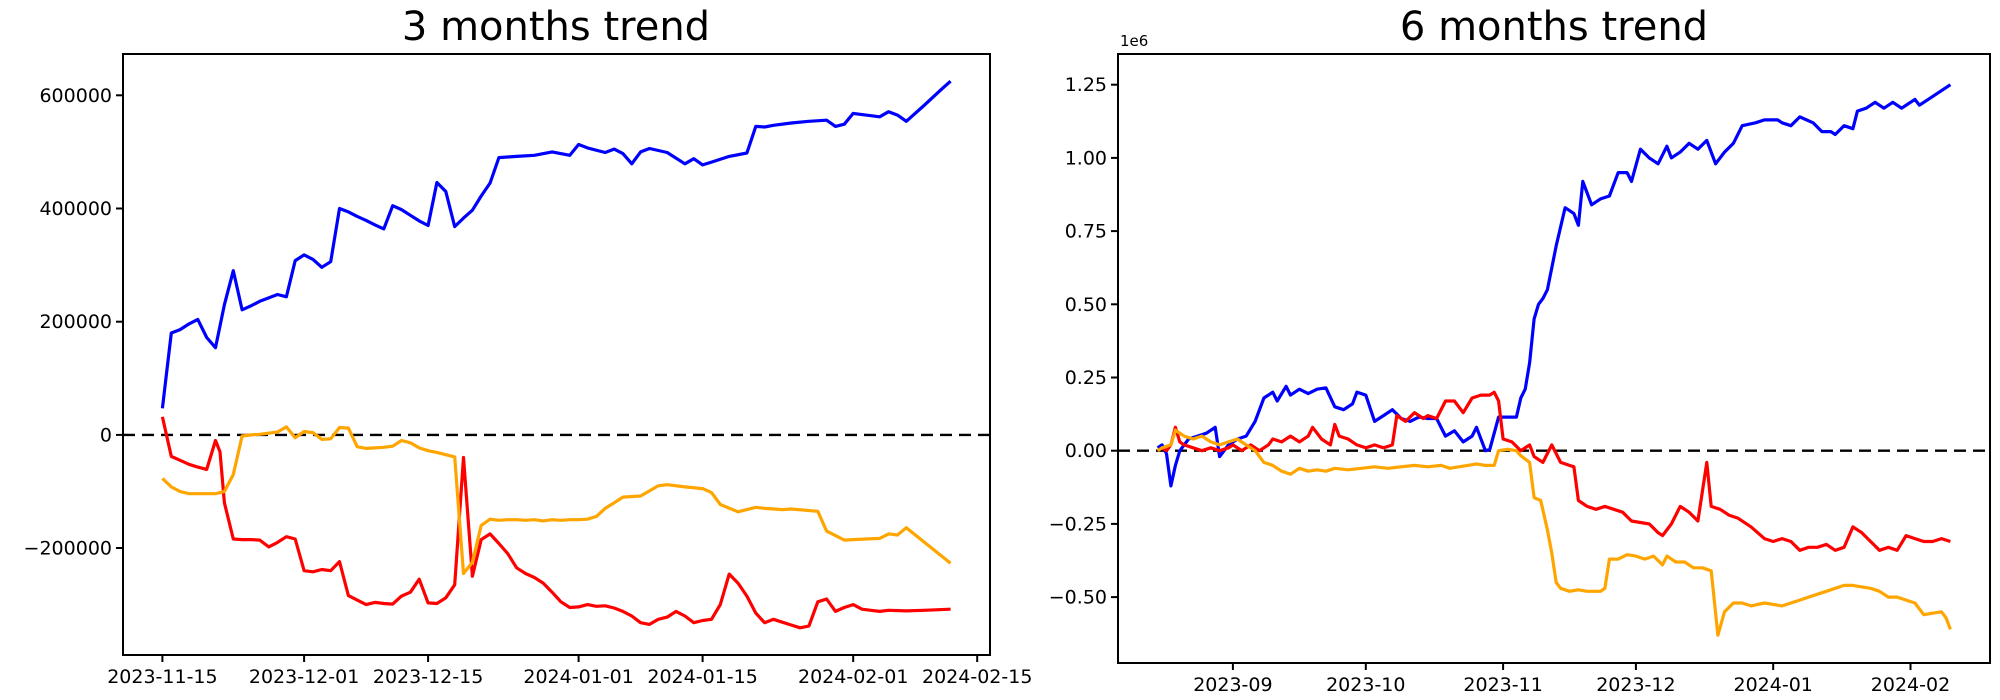 Image resolution: width=2000 pixels, height=700 pixels. Describe the element at coordinates (1910, 685) in the screenshot. I see `x-tick-label: 2024-02` at that location.